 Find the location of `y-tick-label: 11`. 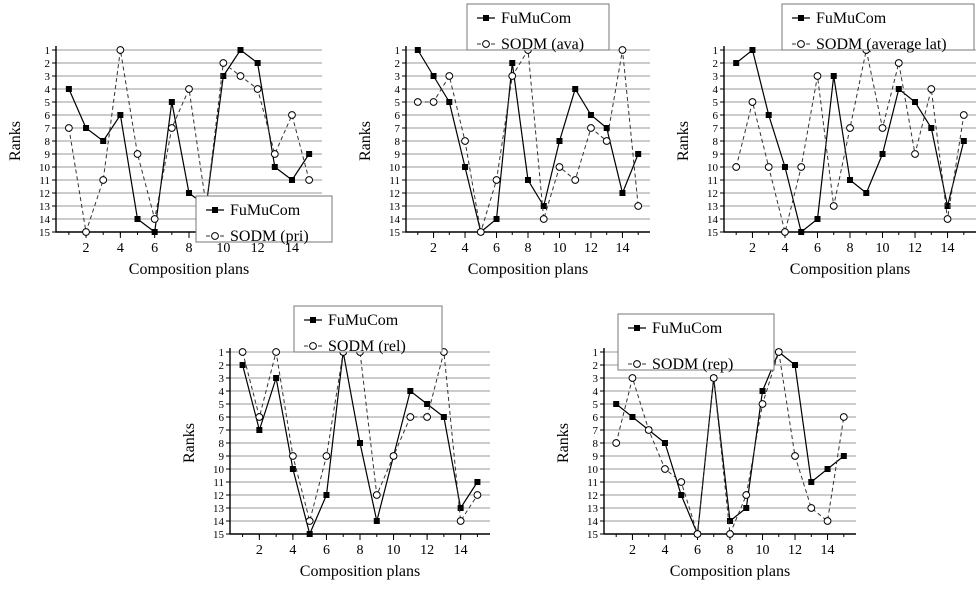

y-tick-label: 11 is located at coordinates (218, 483).